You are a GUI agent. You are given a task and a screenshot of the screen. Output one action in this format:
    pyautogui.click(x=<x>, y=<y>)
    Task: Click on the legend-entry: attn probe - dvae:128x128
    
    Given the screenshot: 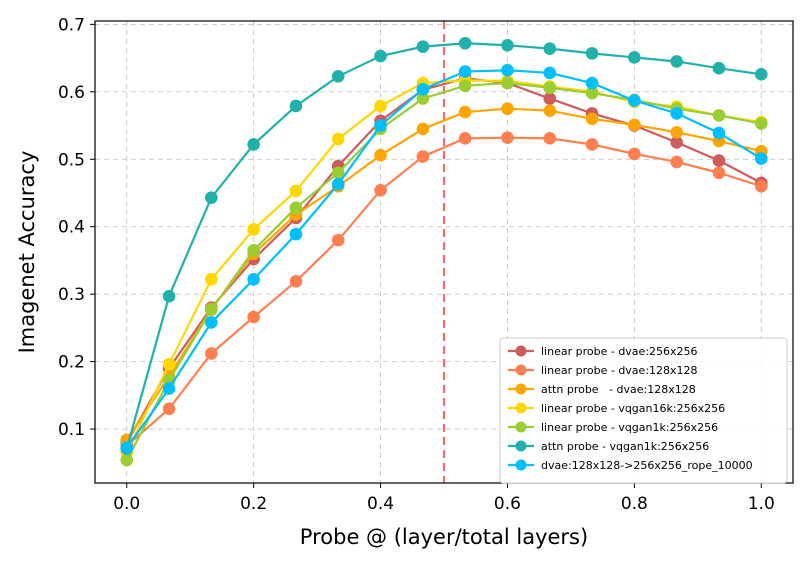 What is the action you would take?
    pyautogui.click(x=602, y=389)
    